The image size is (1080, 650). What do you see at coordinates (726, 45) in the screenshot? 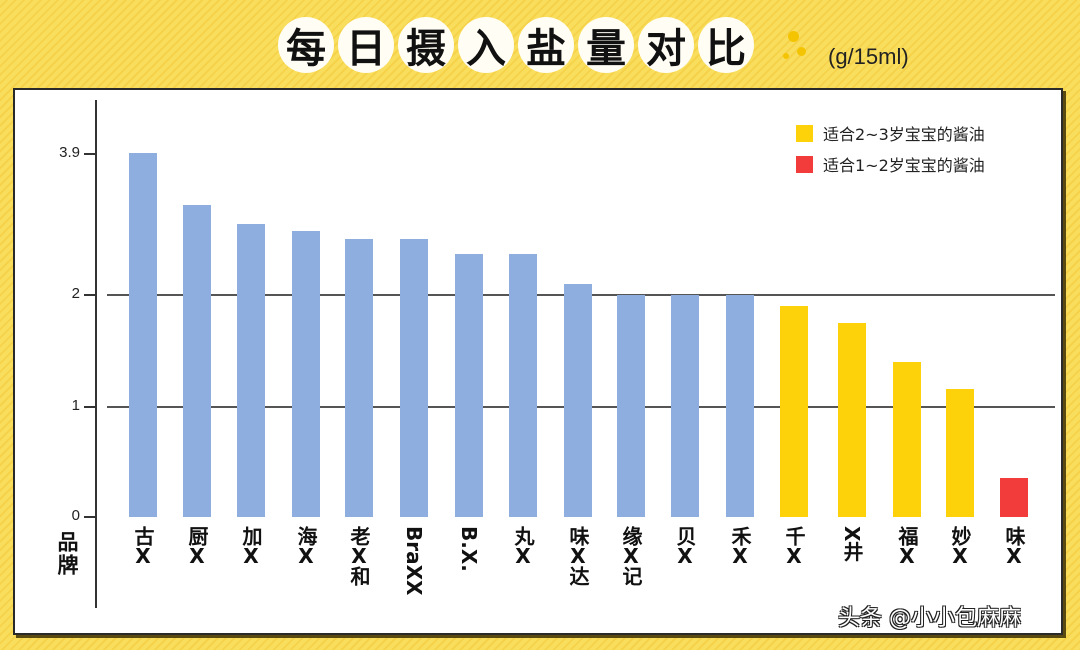
I see `title-char: 比` at bounding box center [726, 45].